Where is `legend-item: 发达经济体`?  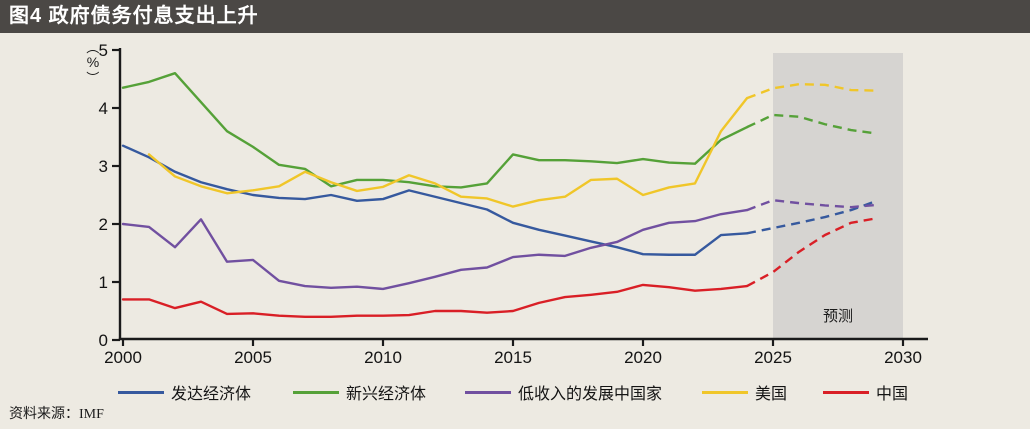
legend-item: 发达经济体 is located at coordinates (184, 392).